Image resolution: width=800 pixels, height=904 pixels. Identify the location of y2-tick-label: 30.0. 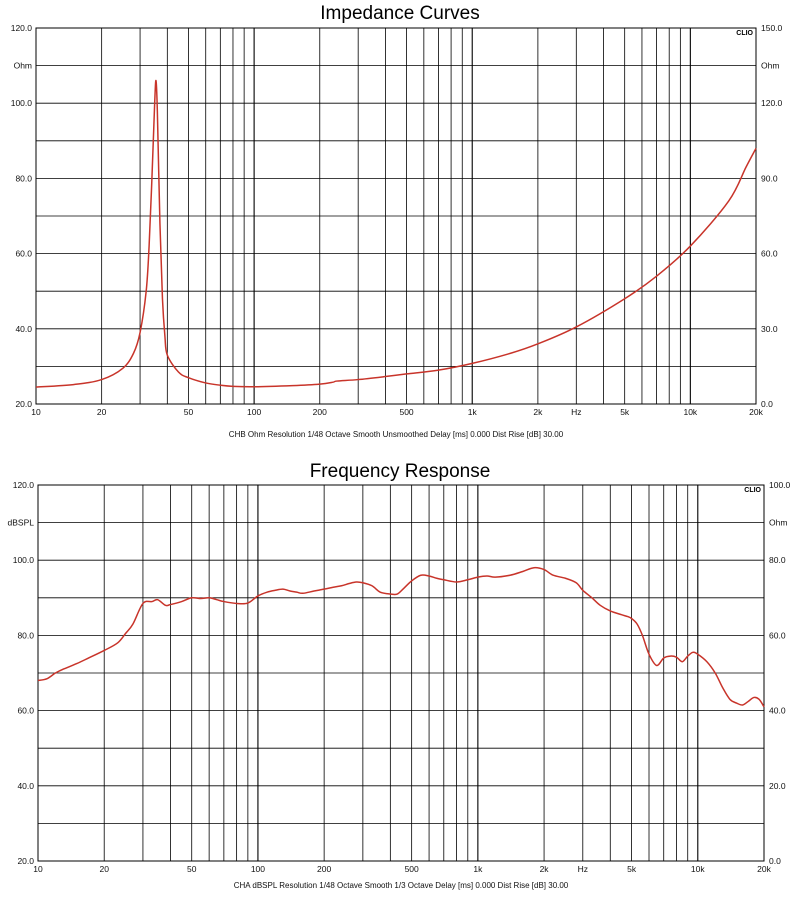
(769, 329).